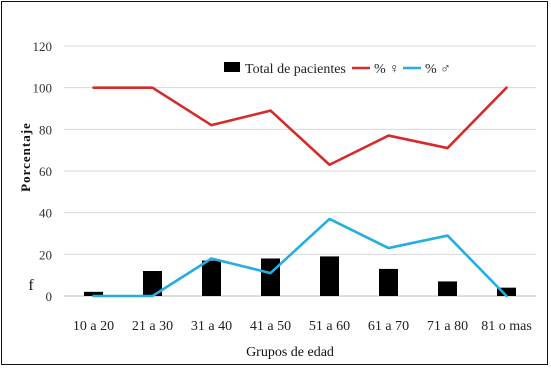 Image resolution: width=551 pixels, height=368 pixels. What do you see at coordinates (438, 69) in the screenshot?
I see `legend-label-male: % ♂` at bounding box center [438, 69].